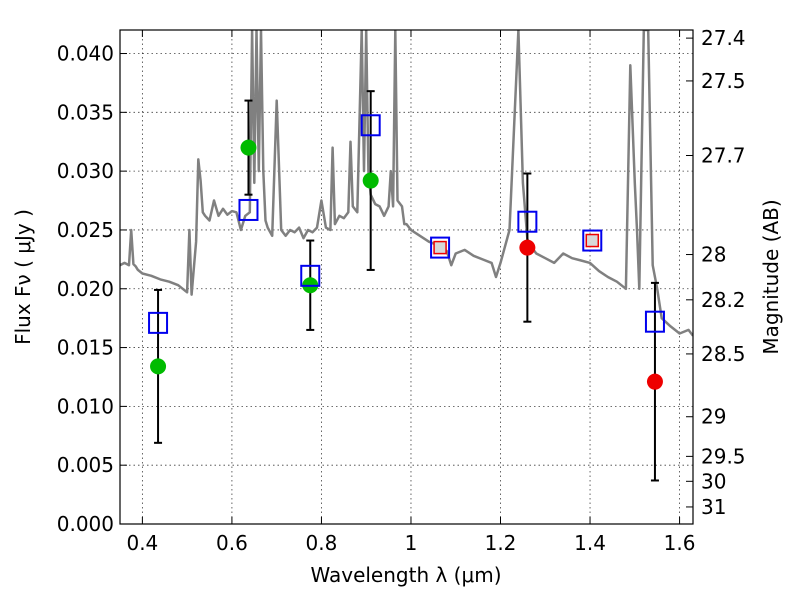 The height and width of the screenshot is (600, 800). I want to click on y-axis-label: Flux Fν ( μJy ), so click(23, 277).